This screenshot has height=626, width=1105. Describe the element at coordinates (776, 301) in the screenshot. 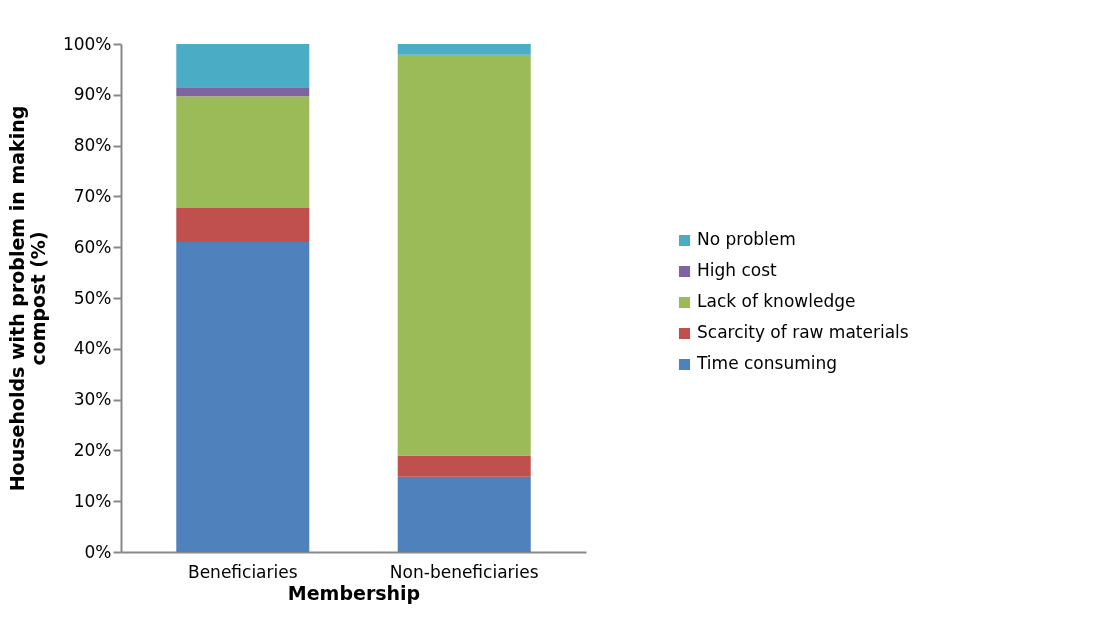

I see `legend-label: Lack of knowledge` at that location.